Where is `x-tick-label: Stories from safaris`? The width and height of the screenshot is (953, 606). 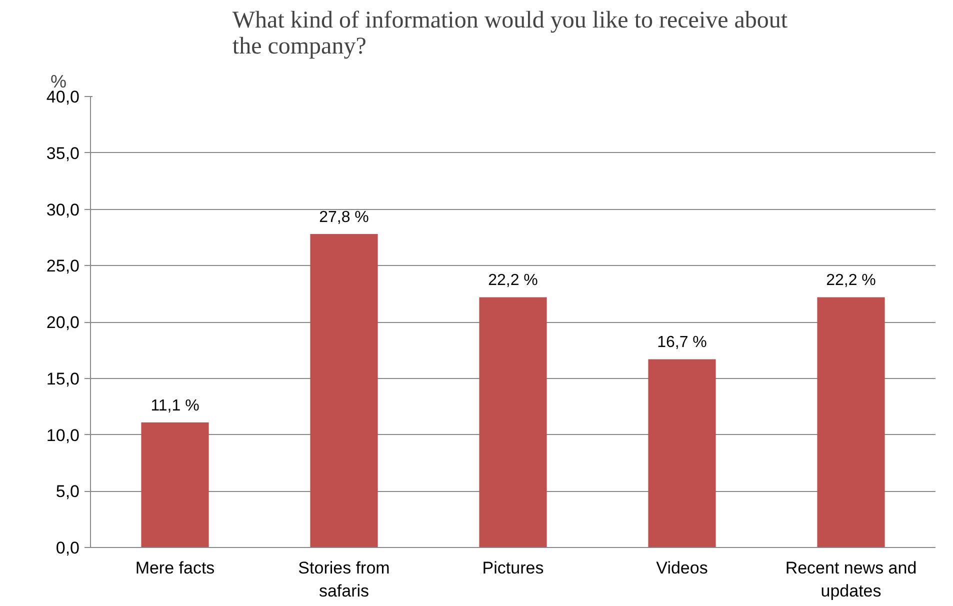 x-tick-label: Stories from safaris is located at coordinates (344, 579).